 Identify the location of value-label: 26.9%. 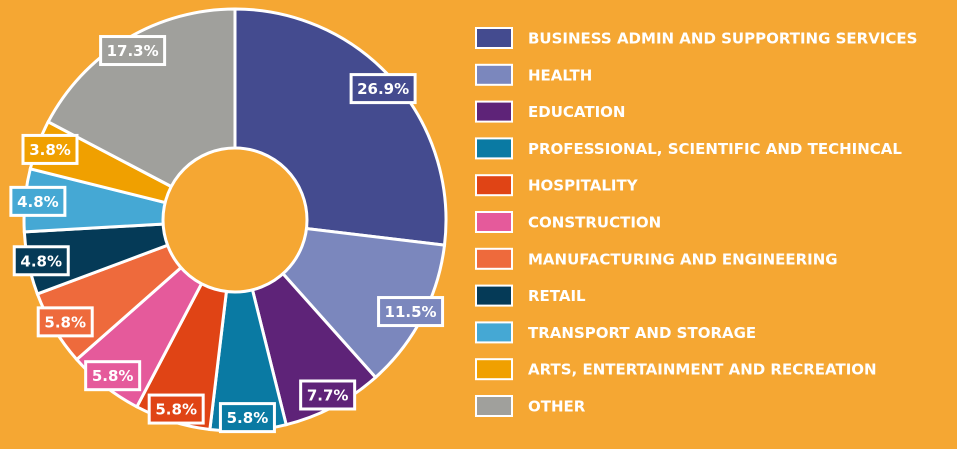
(383, 89).